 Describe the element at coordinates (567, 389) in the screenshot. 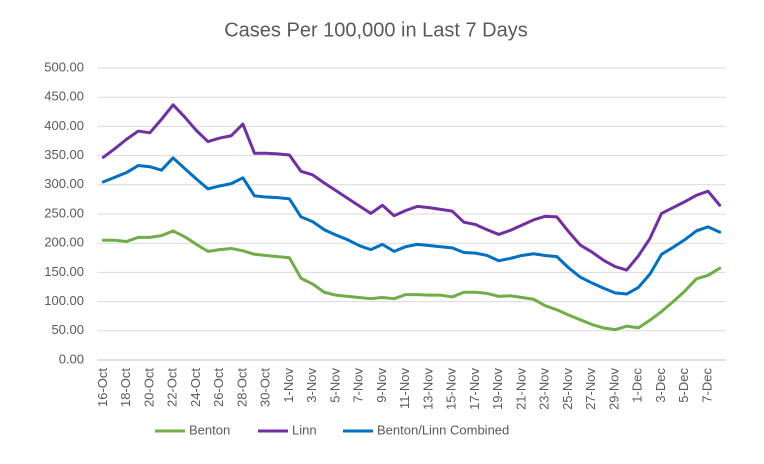

I see `x-tick-label: 25-Nov` at that location.